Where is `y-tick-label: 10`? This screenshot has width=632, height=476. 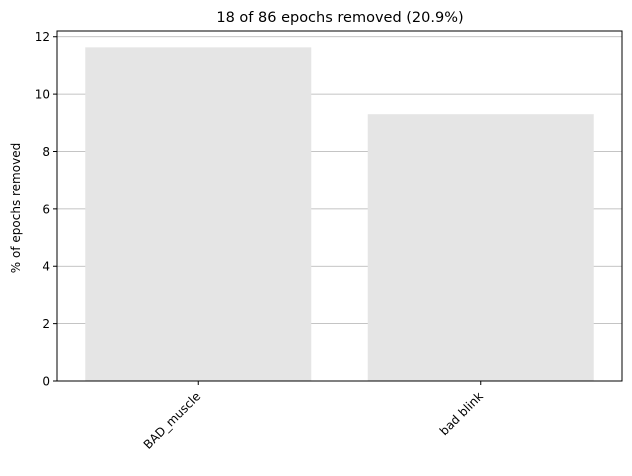 y-tick-label: 10 is located at coordinates (42, 95).